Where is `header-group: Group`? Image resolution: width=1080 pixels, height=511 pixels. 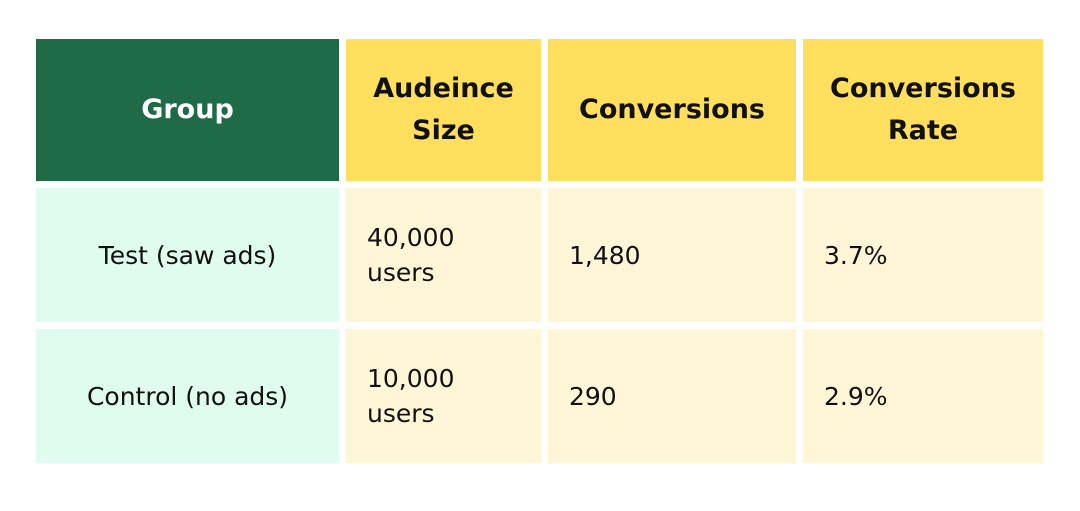 header-group: Group is located at coordinates (187, 110).